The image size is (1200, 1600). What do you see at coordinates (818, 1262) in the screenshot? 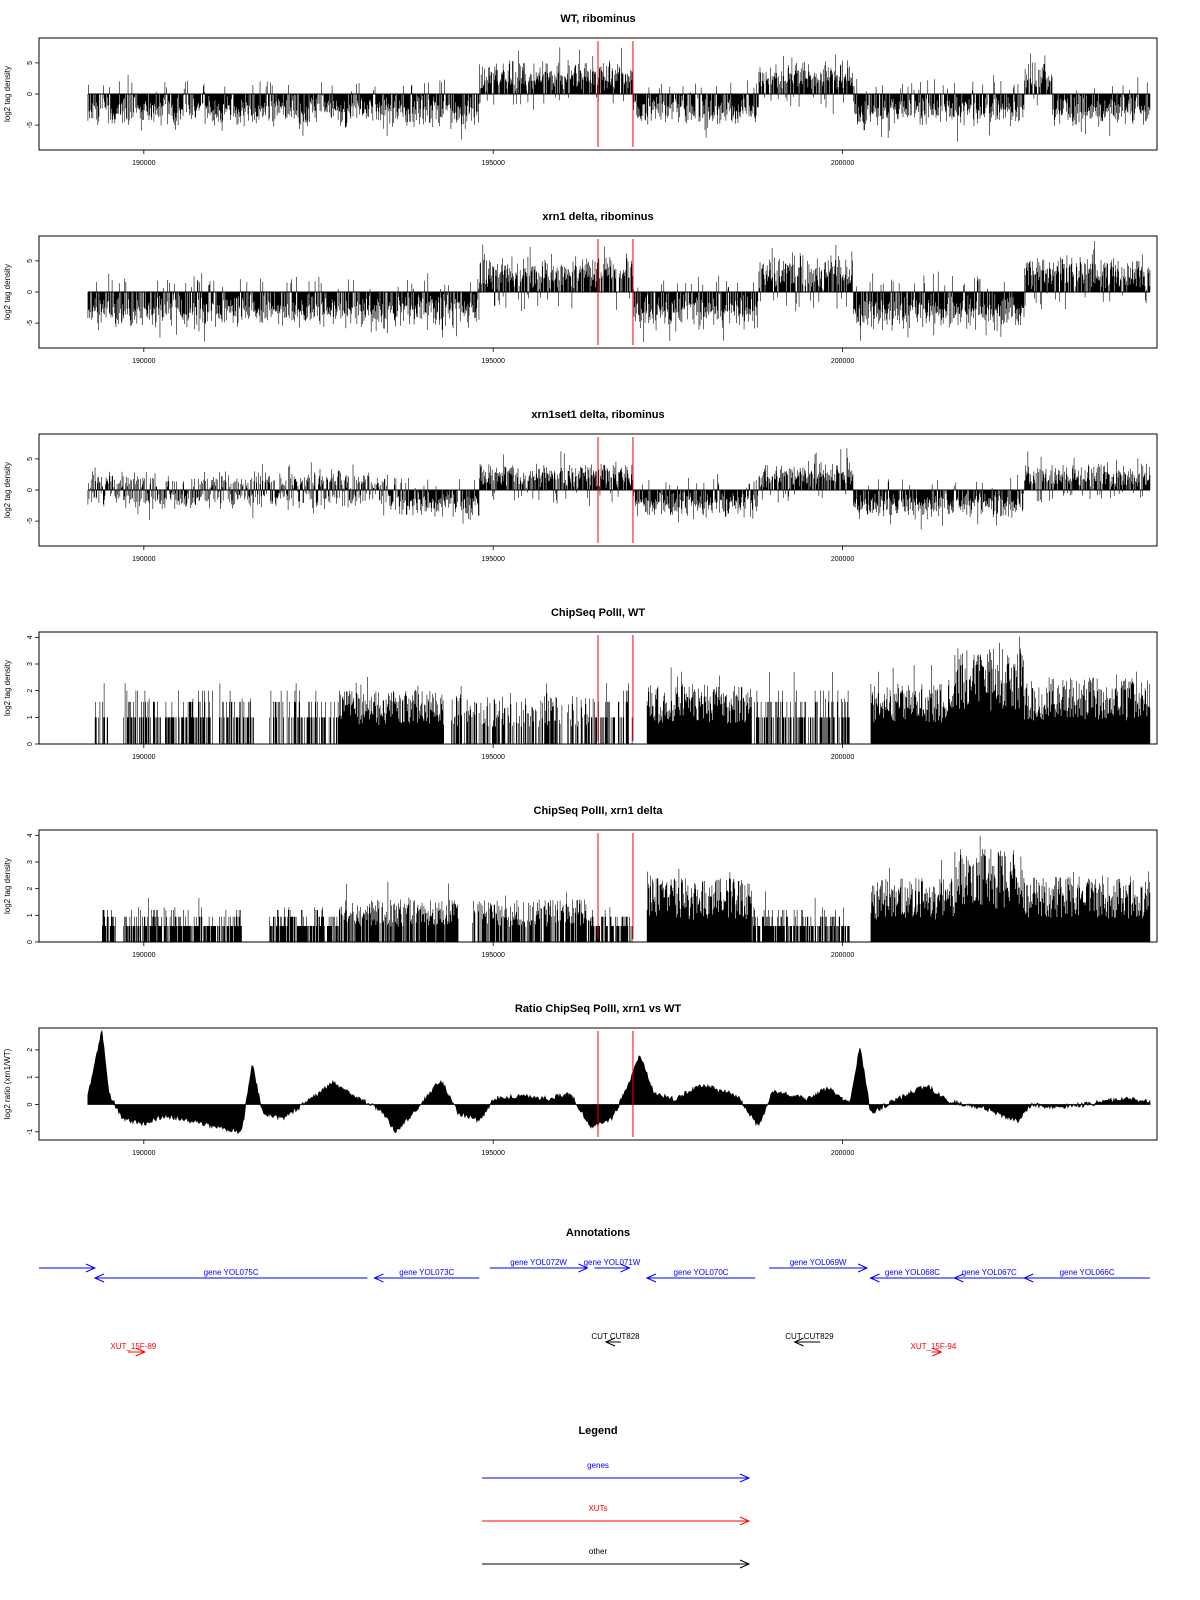
I see `gene-label: gene YOL069W` at bounding box center [818, 1262].